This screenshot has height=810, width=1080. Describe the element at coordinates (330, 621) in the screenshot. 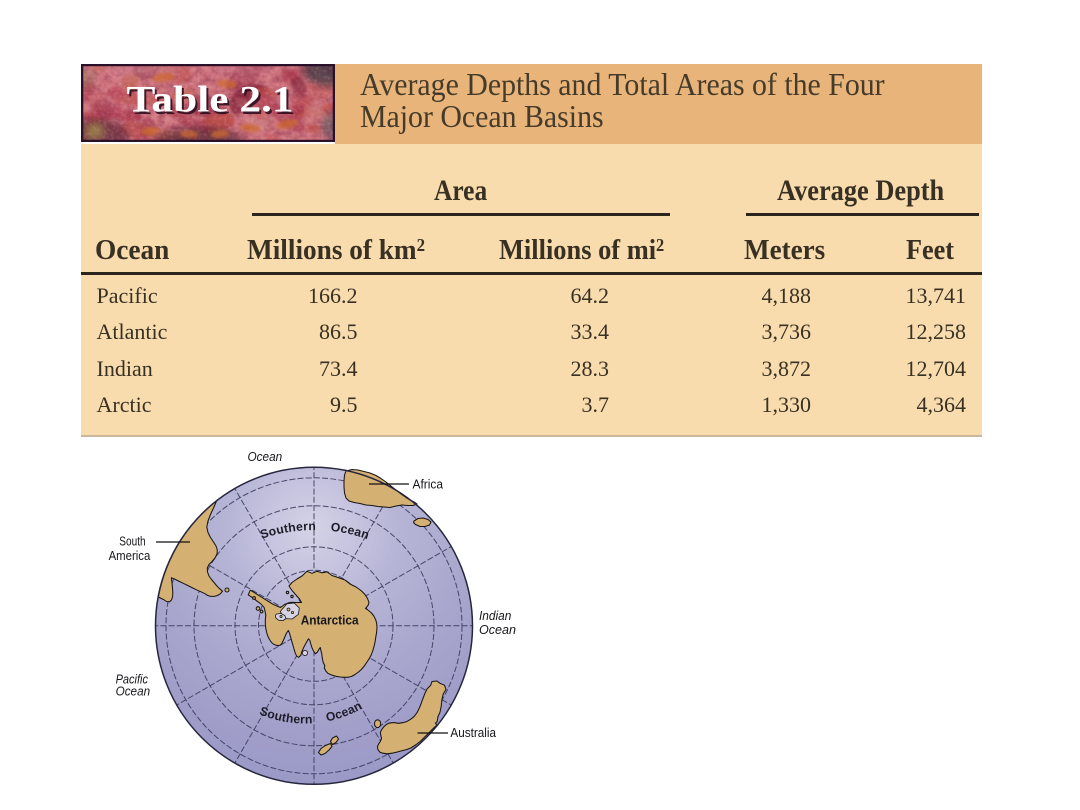

I see `svg-text: Antarctica` at that location.